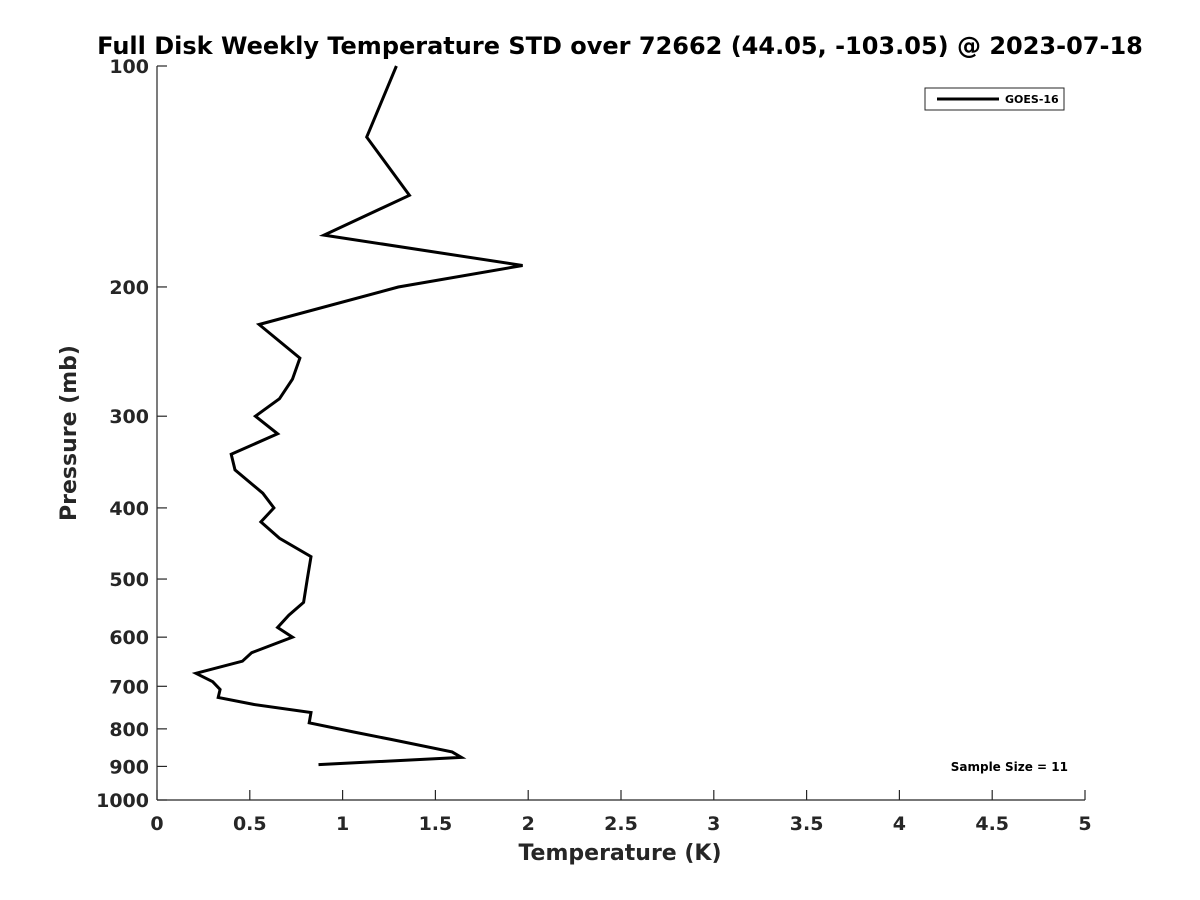  I want to click on x-tick-label: 3.5, so click(807, 824).